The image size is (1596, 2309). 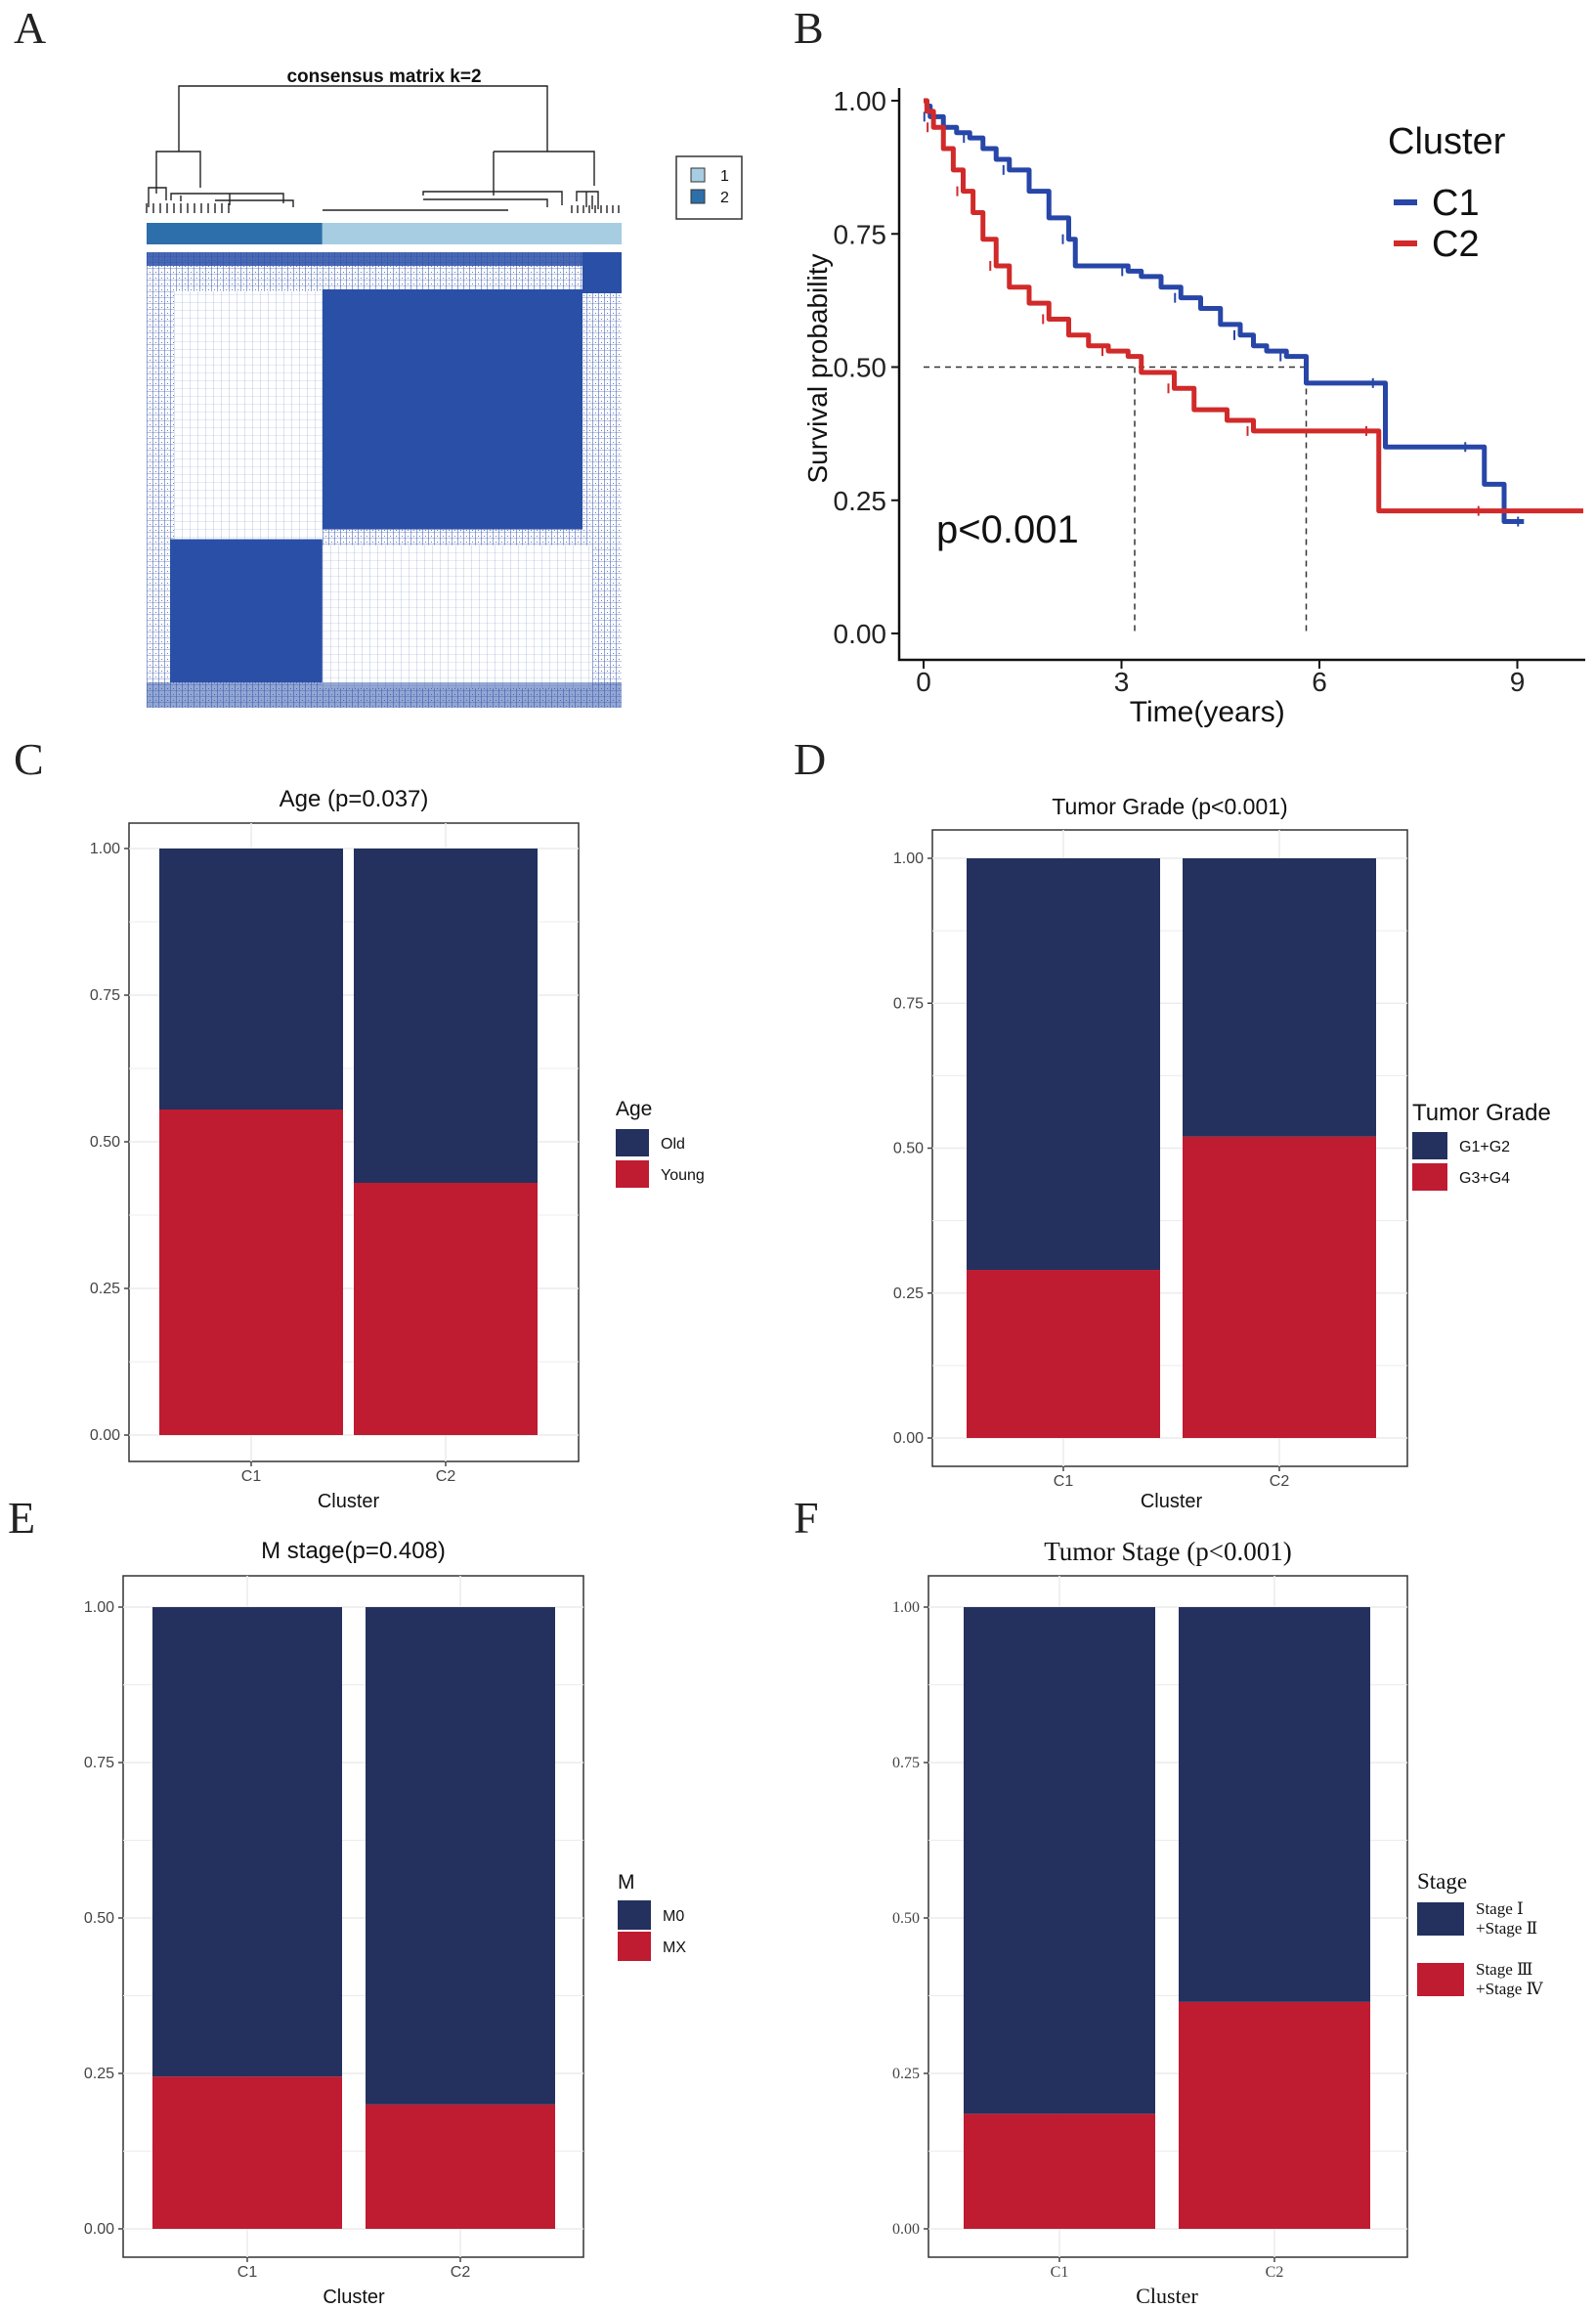 What do you see at coordinates (860, 101) in the screenshot?
I see `km-y-tick-label: 1.00` at bounding box center [860, 101].